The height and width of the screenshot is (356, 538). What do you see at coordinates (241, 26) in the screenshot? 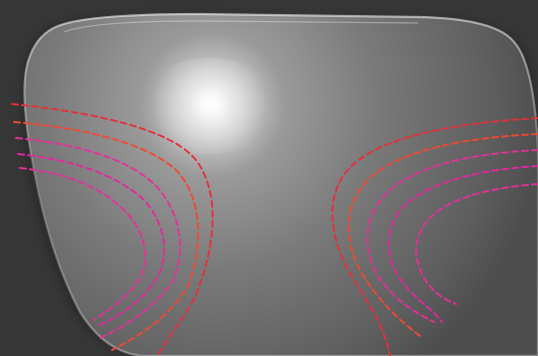
I see `lens-rim-inner` at bounding box center [241, 26].